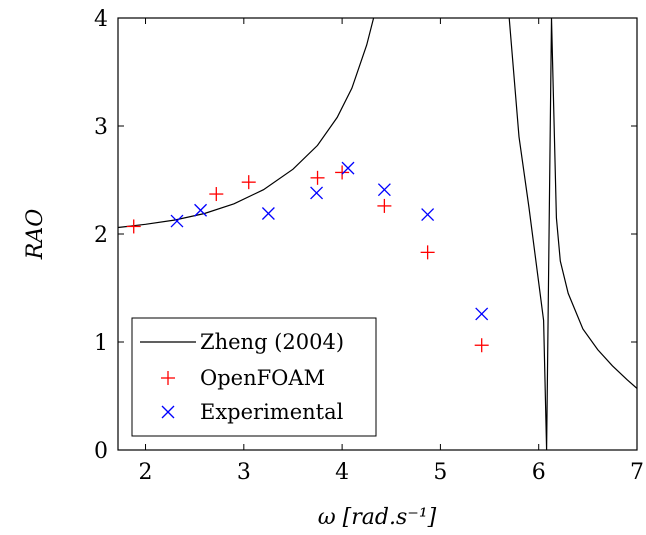 This screenshot has height=535, width=646. Describe the element at coordinates (101, 451) in the screenshot. I see `y-tick-label: 0` at that location.